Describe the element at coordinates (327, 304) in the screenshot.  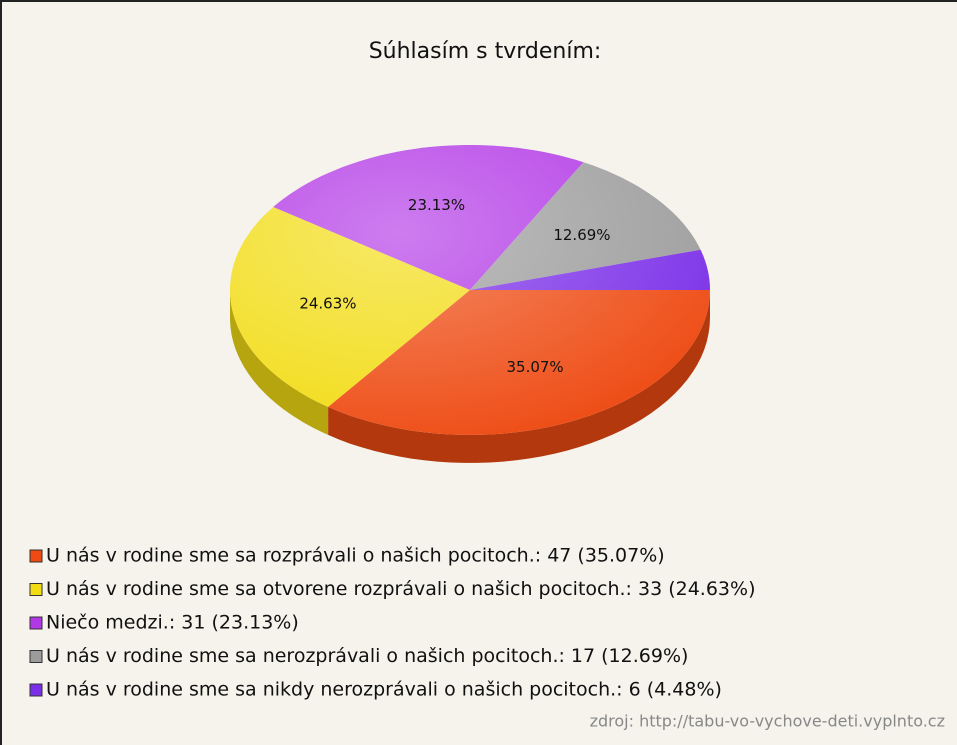
I see `slice-label: 24.63%` at that location.